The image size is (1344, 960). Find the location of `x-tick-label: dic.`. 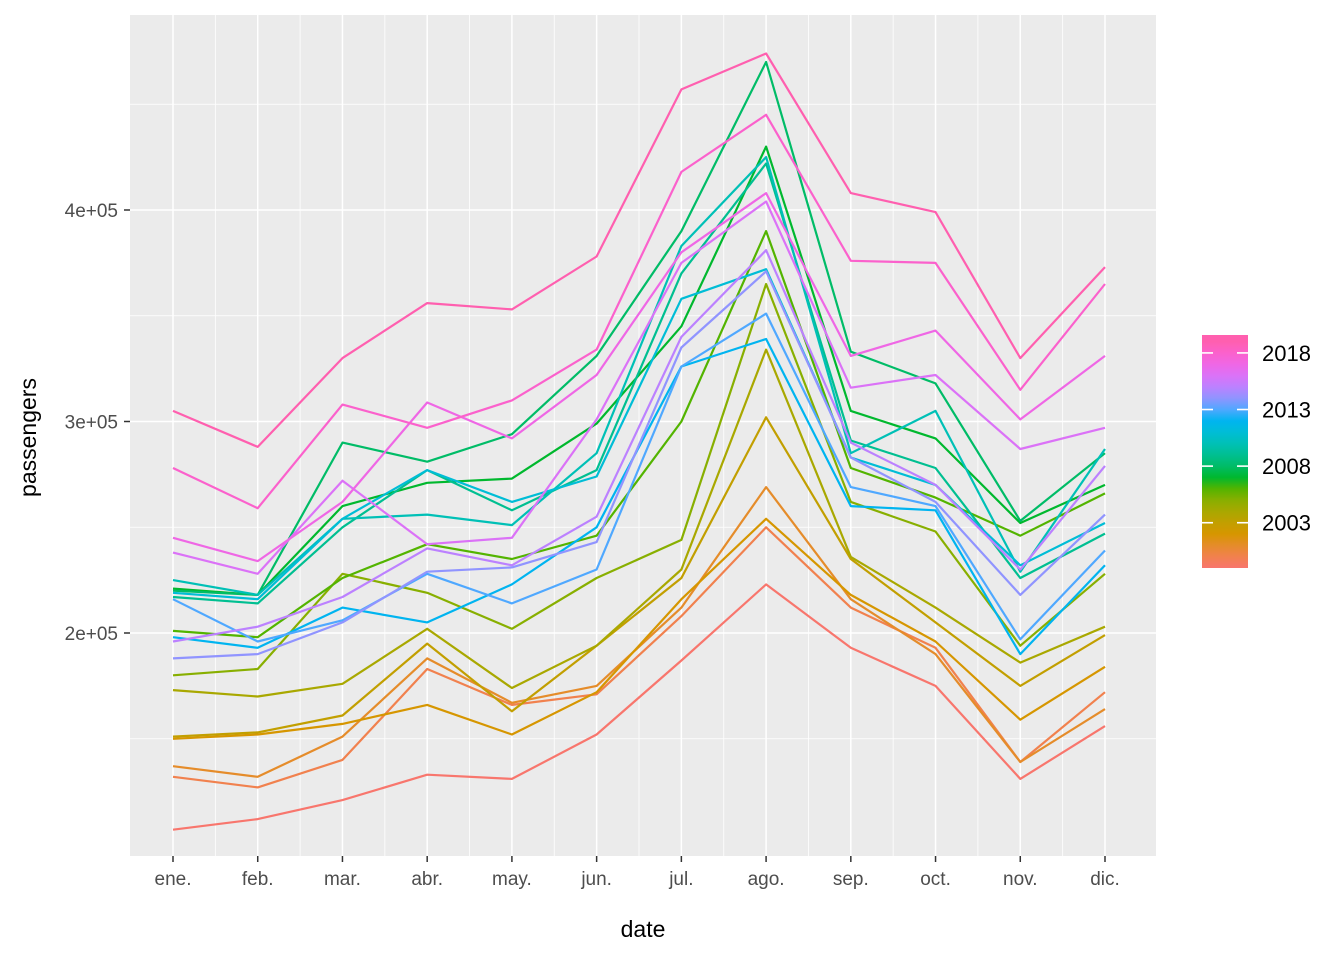

x-tick-label: dic. is located at coordinates (1105, 879).